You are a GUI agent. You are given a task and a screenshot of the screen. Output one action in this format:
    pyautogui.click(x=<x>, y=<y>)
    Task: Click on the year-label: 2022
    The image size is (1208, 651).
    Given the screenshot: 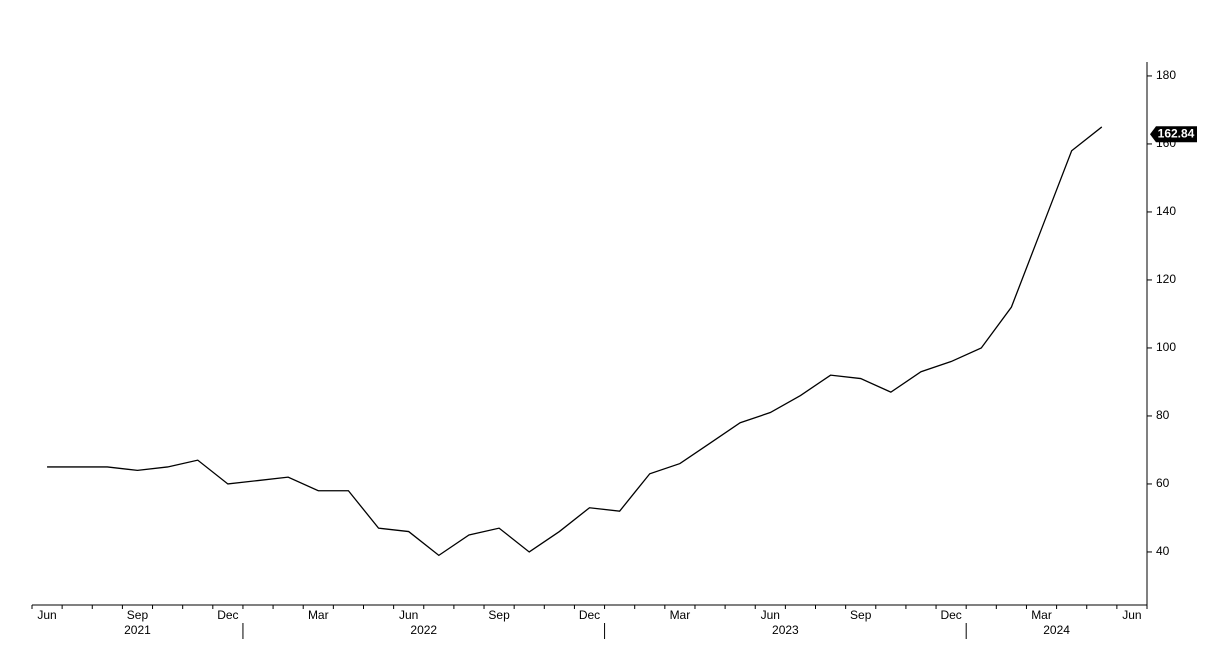 What is the action you would take?
    pyautogui.click(x=423, y=630)
    